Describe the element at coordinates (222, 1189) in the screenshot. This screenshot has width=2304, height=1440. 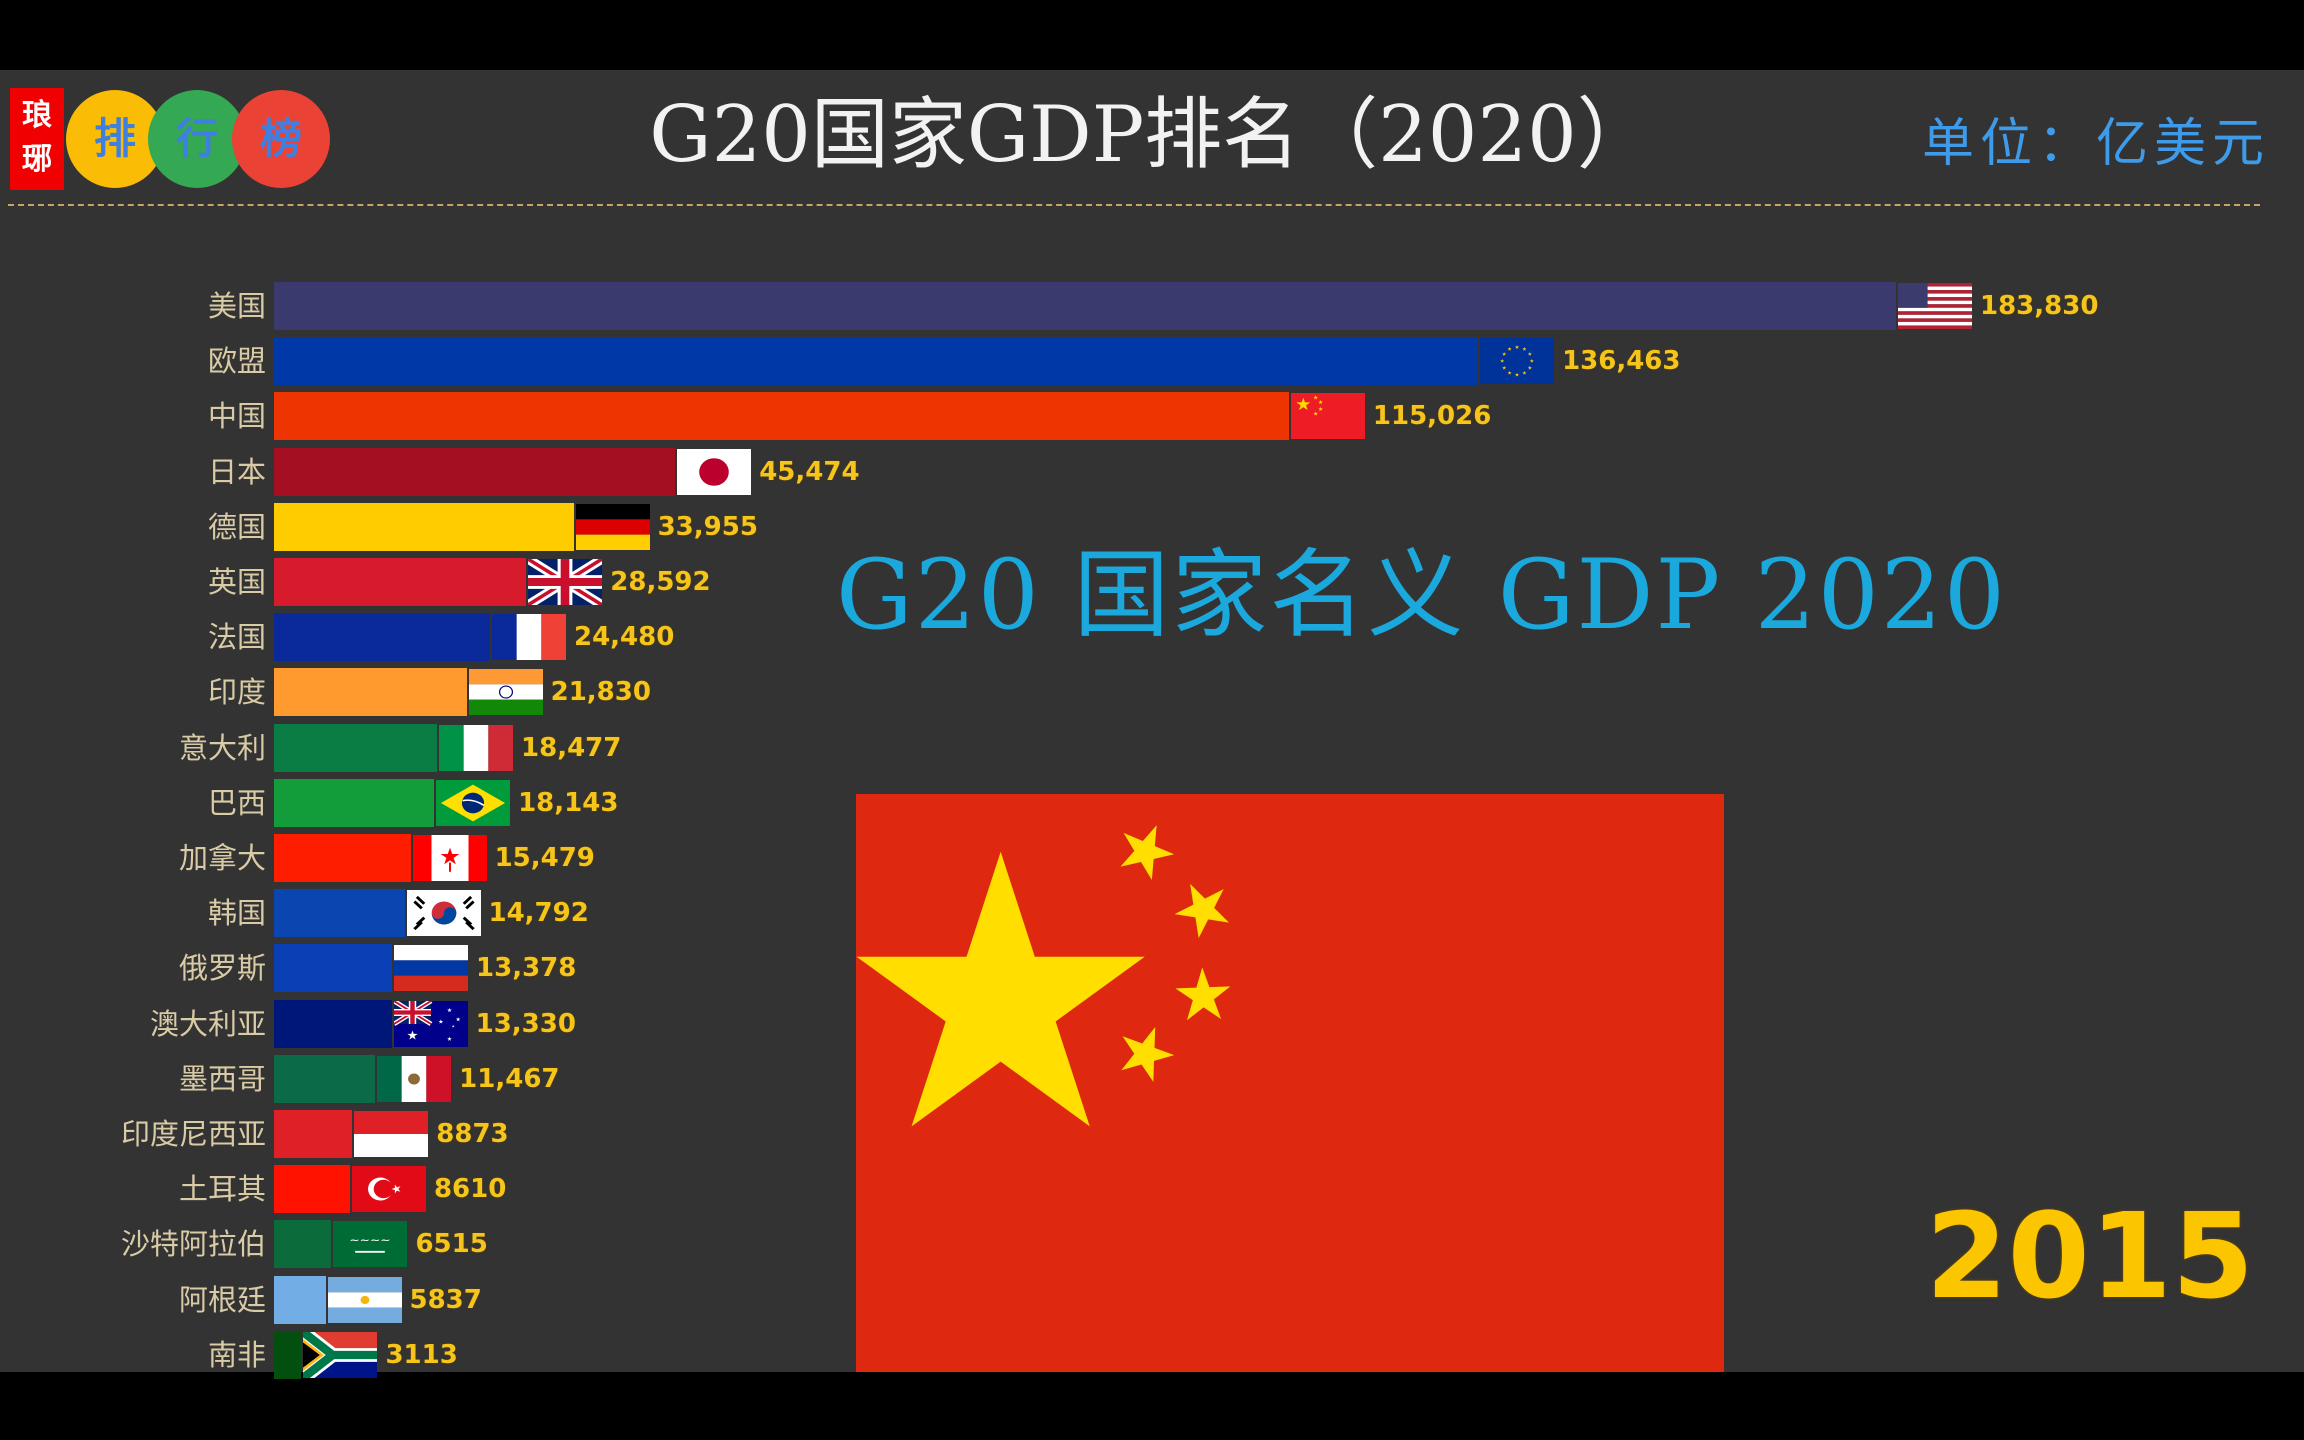
I see `country-label: 土耳其` at that location.